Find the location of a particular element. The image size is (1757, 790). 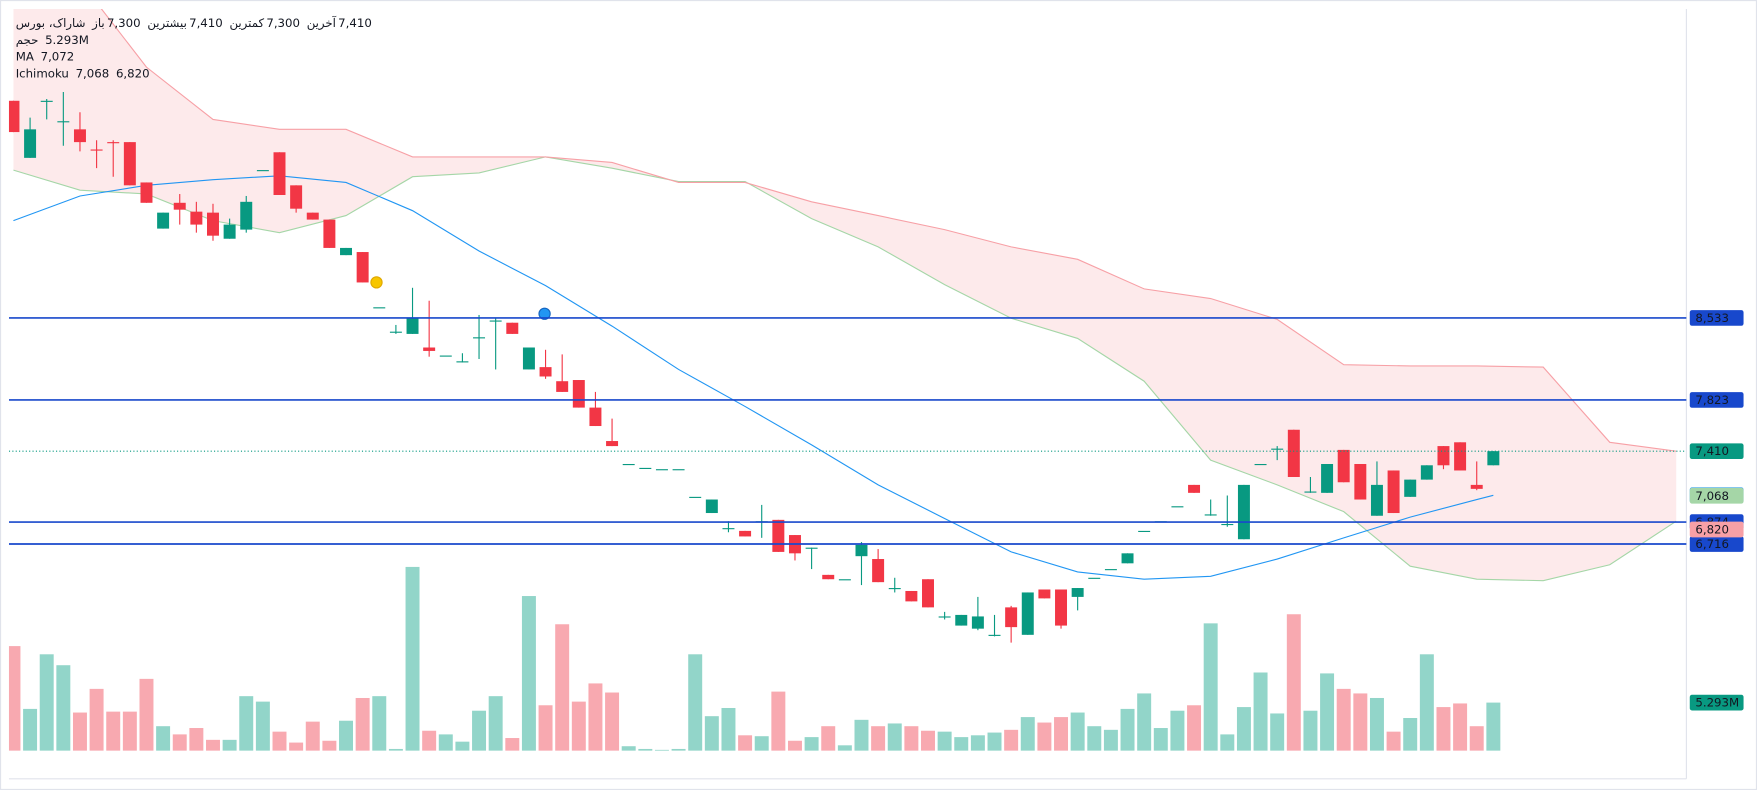

legend-text: 7,072 is located at coordinates (58, 57).